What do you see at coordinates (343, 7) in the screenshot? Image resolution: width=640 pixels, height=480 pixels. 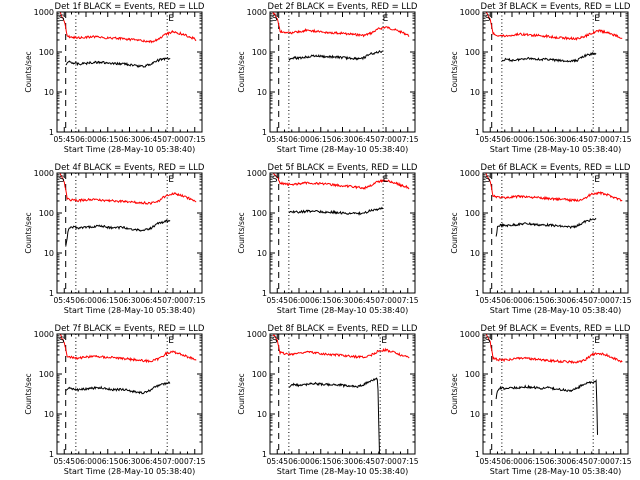 I see `chart-title: Det 2f BLACK = Events, RED = LLD` at bounding box center [343, 7].